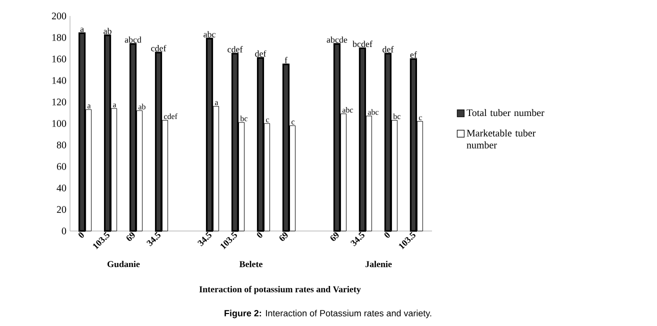 Image resolution: width=657 pixels, height=326 pixels. What do you see at coordinates (413, 54) in the screenshot?
I see `data-label: ef` at bounding box center [413, 54].